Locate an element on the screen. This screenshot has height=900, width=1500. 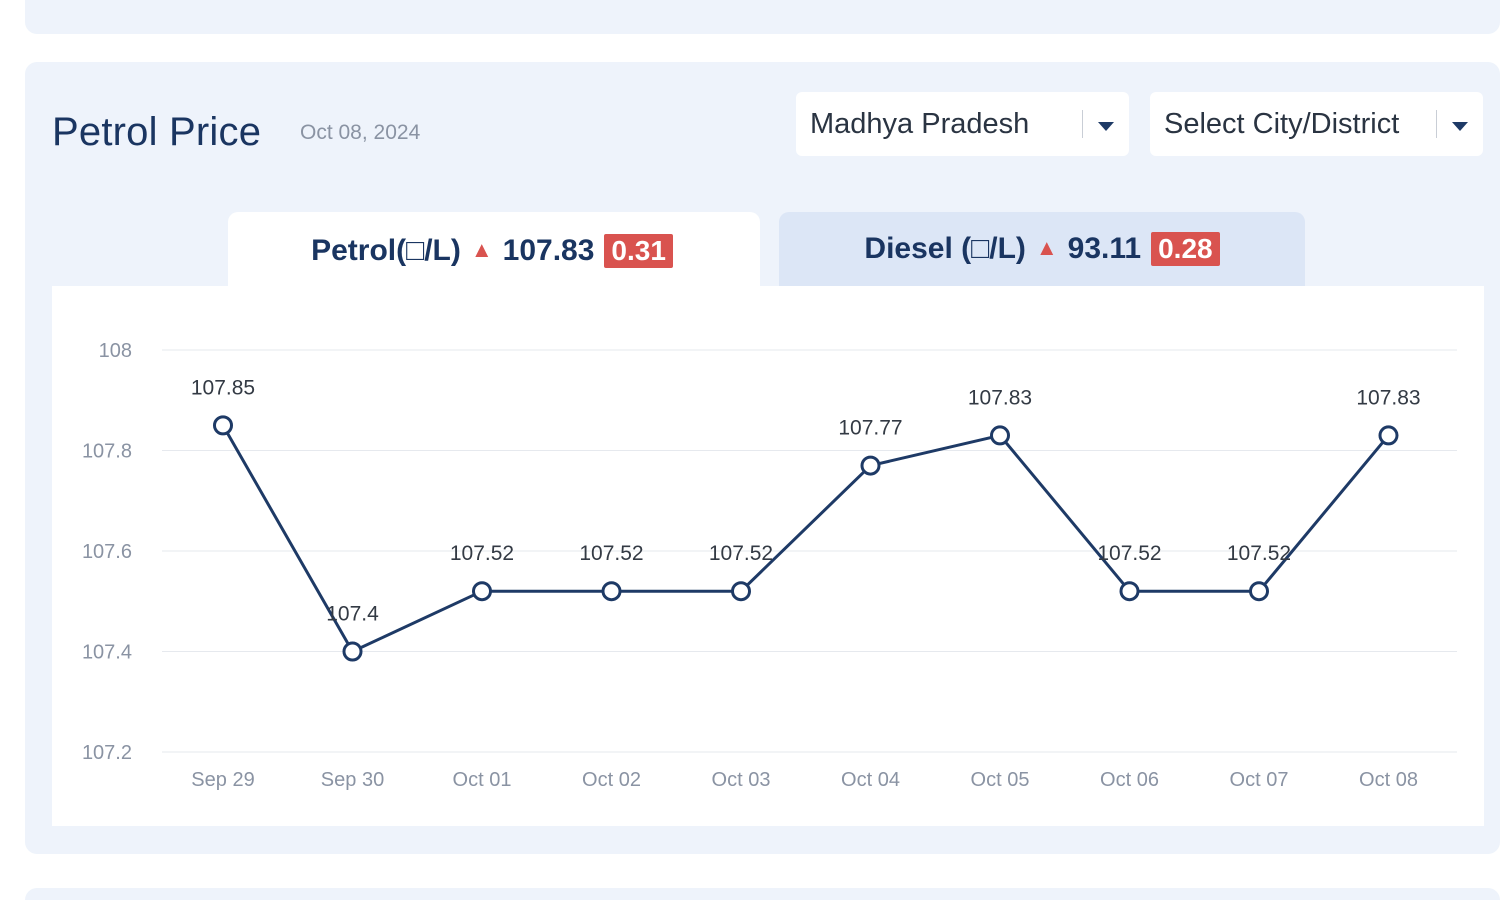
tab-diesel: Diesel (□/L) ▲ 93.11 0.28 is located at coordinates (1042, 249).